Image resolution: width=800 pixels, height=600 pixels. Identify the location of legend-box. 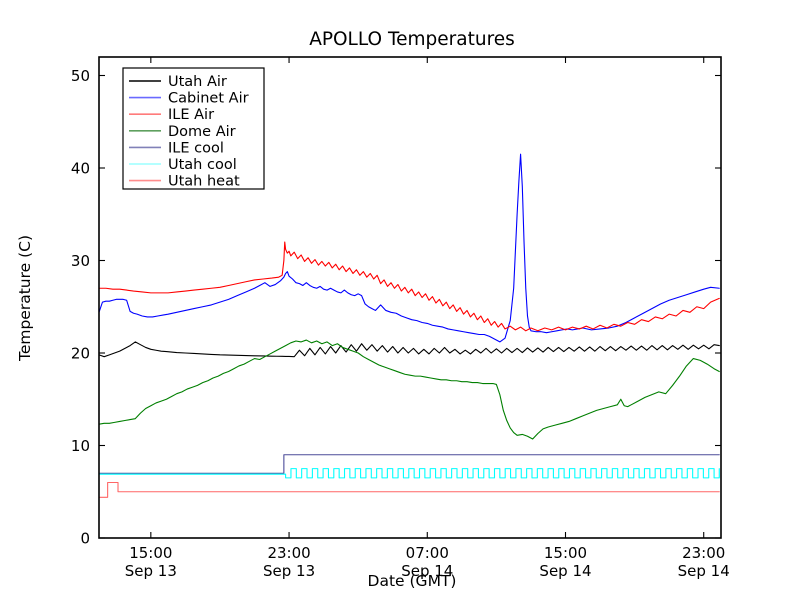
(193, 128).